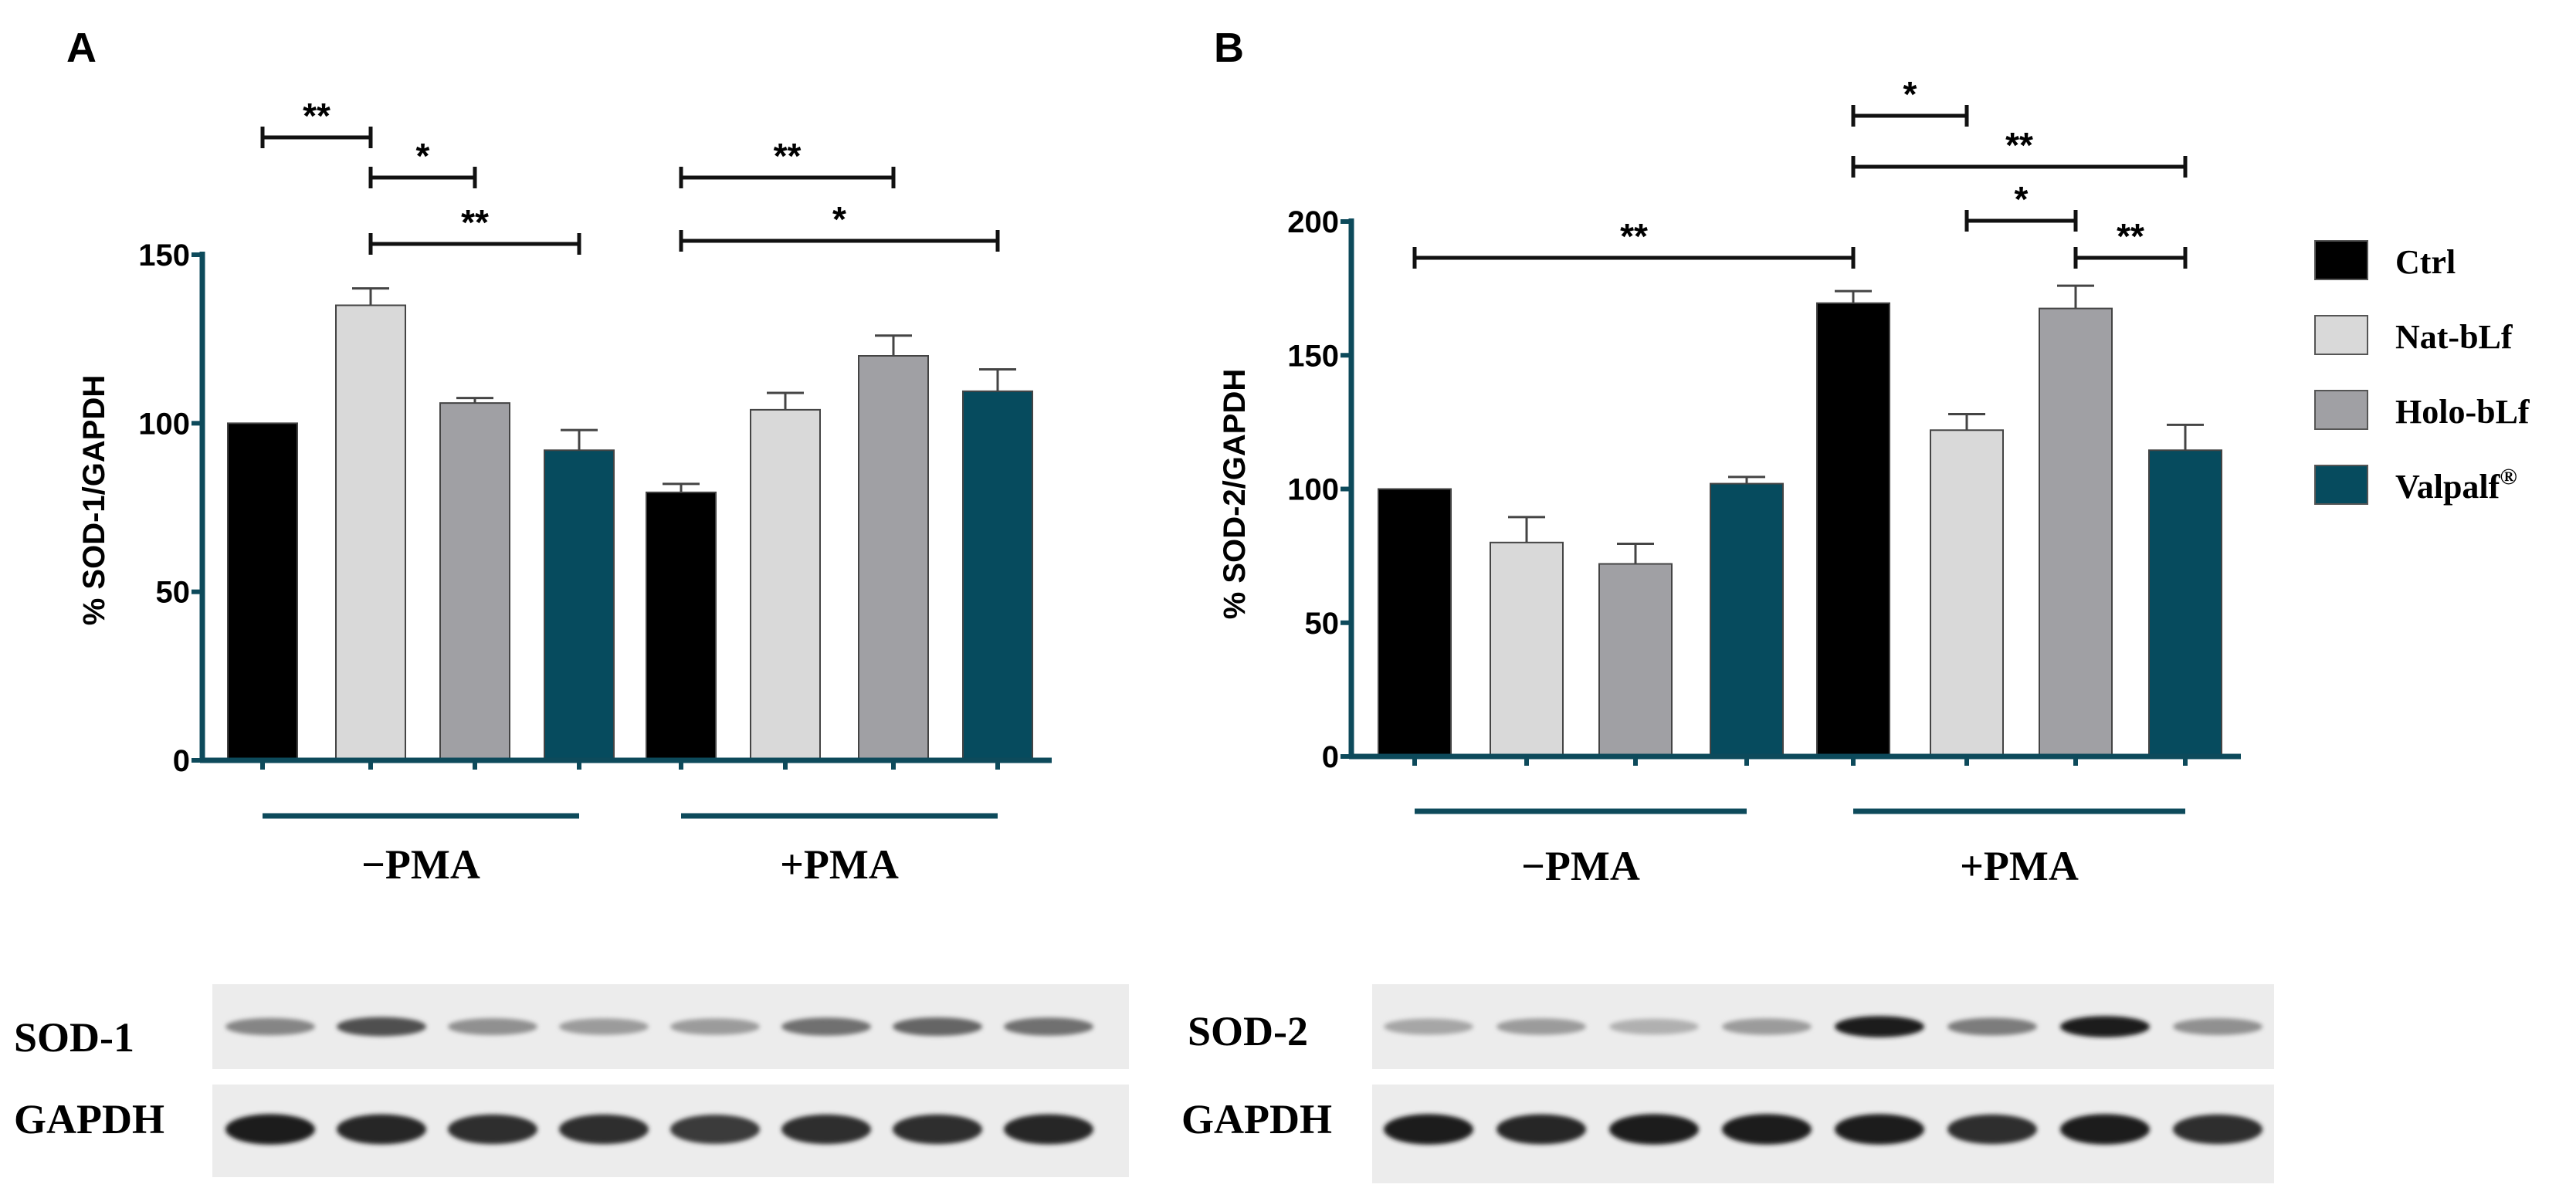 The width and height of the screenshot is (2576, 1198). What do you see at coordinates (1727, 1083) in the screenshot?
I see `western-blot-b: SOD-2 GAPDH` at bounding box center [1727, 1083].